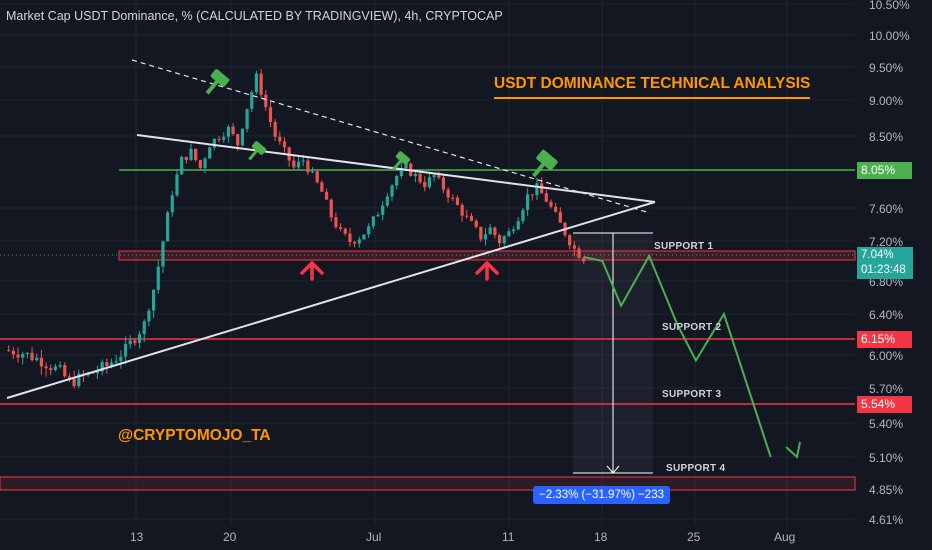  I want to click on support-4-zone, so click(428, 483).